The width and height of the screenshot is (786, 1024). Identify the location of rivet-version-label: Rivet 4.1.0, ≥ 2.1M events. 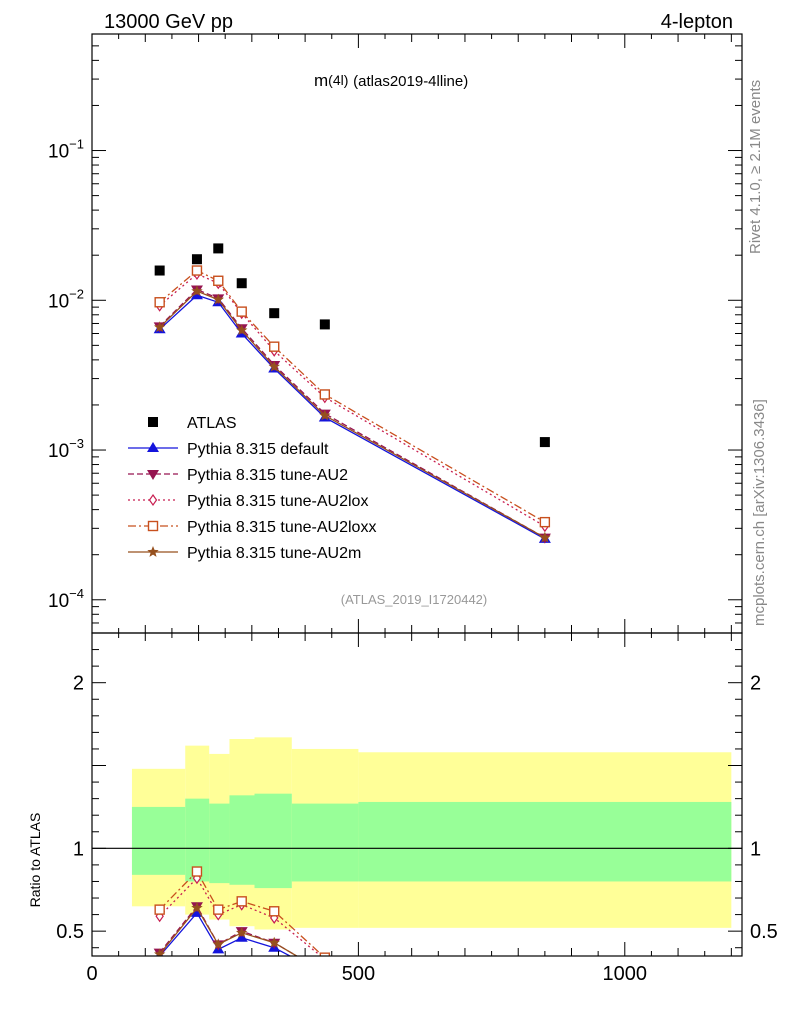
(755, 167).